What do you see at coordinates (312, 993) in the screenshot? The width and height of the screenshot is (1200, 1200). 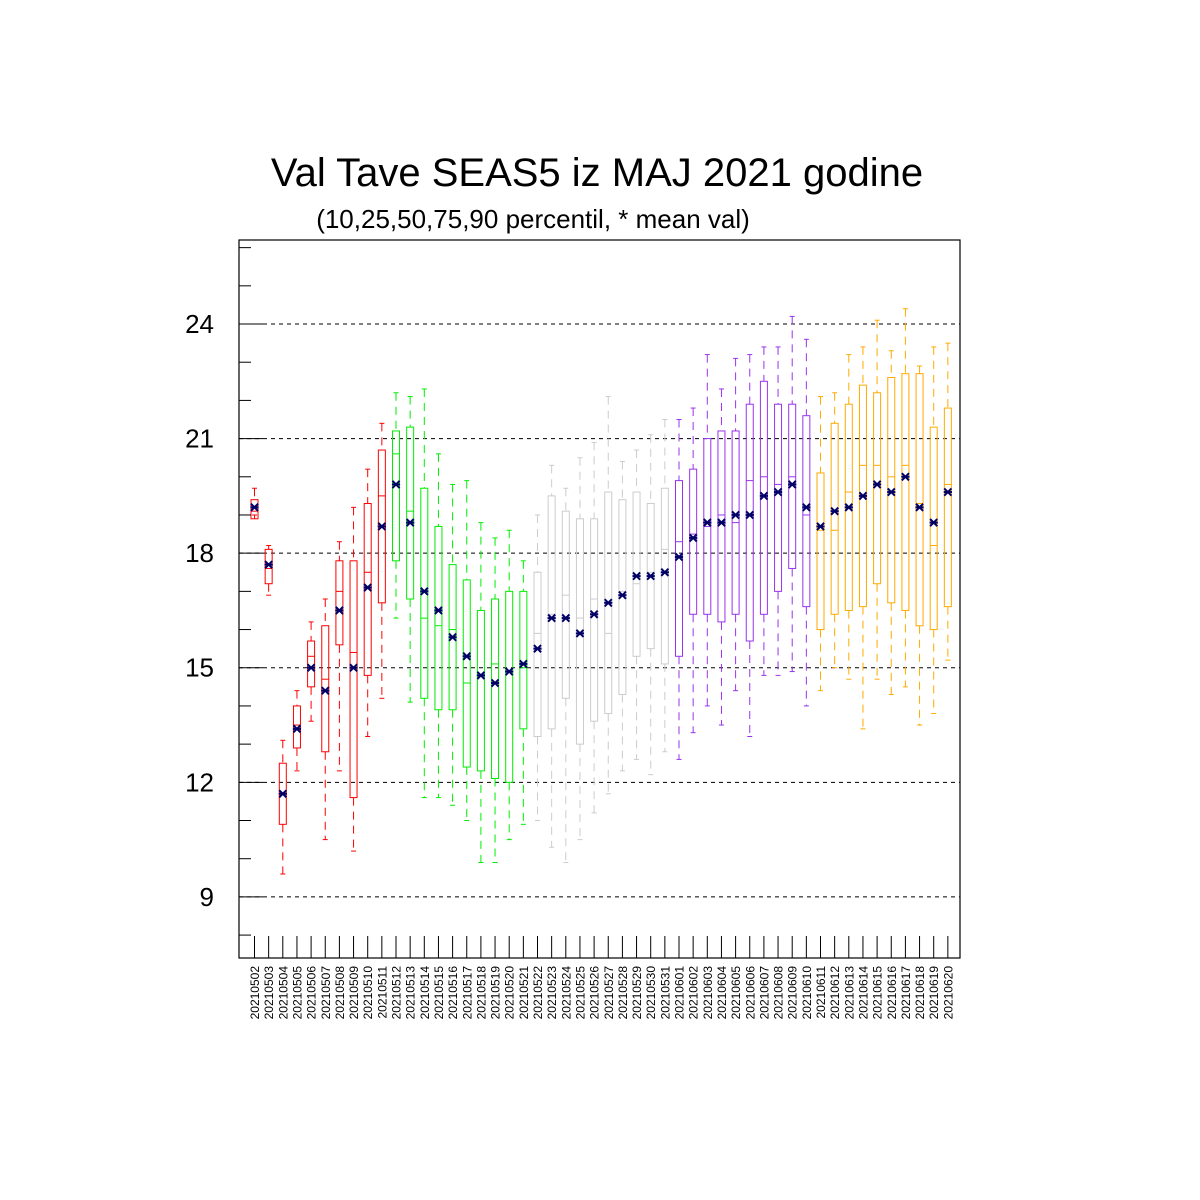 I see `xtick-label: 20210506` at bounding box center [312, 993].